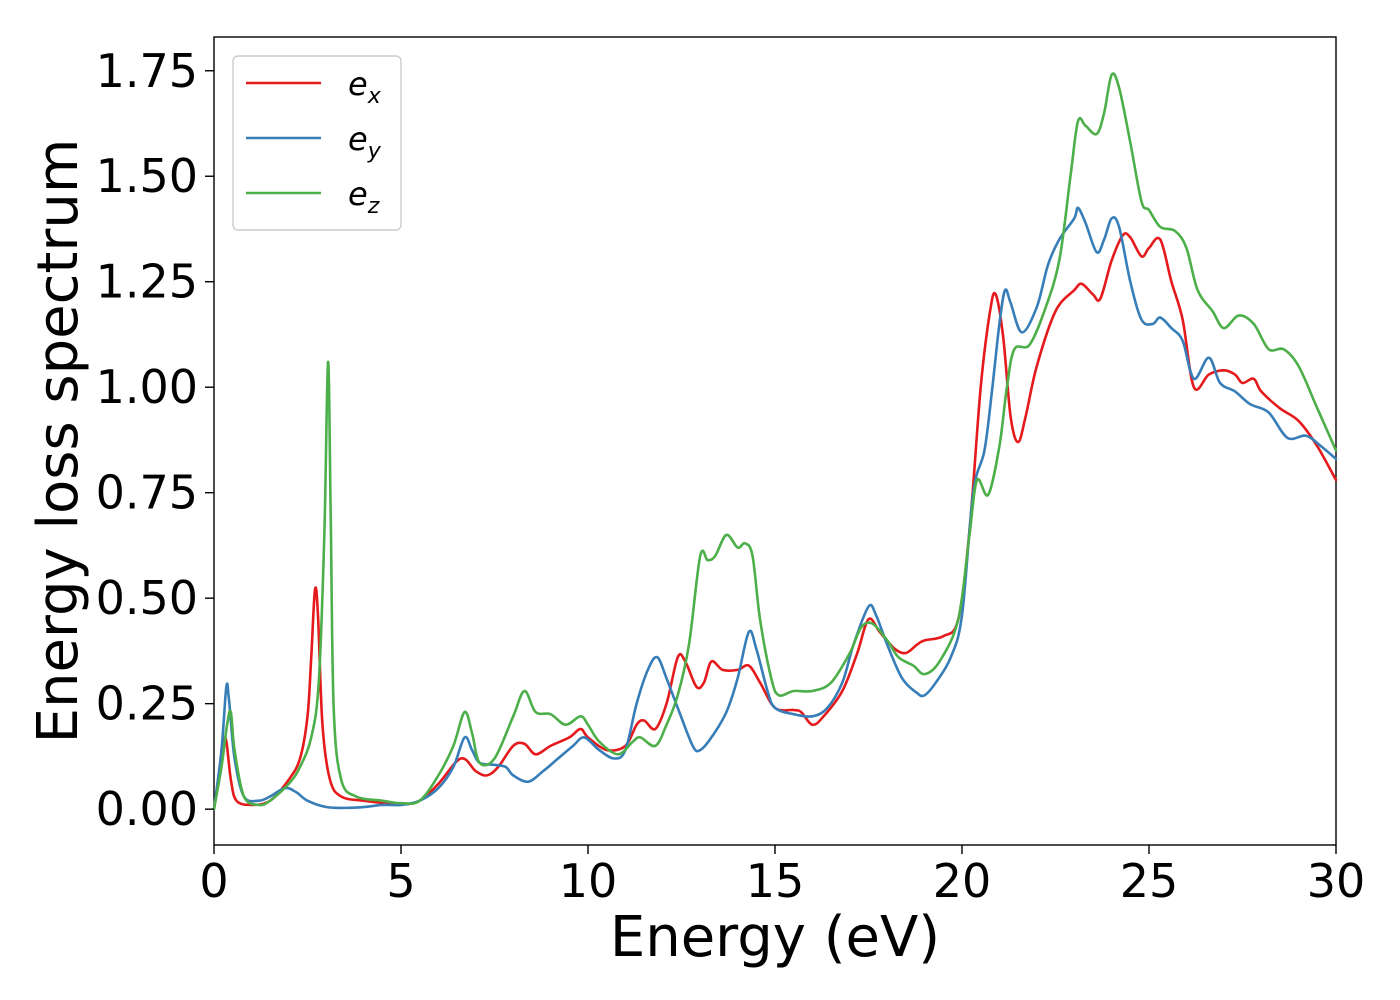  I want to click on legend-label-x: ex, so click(365, 87).